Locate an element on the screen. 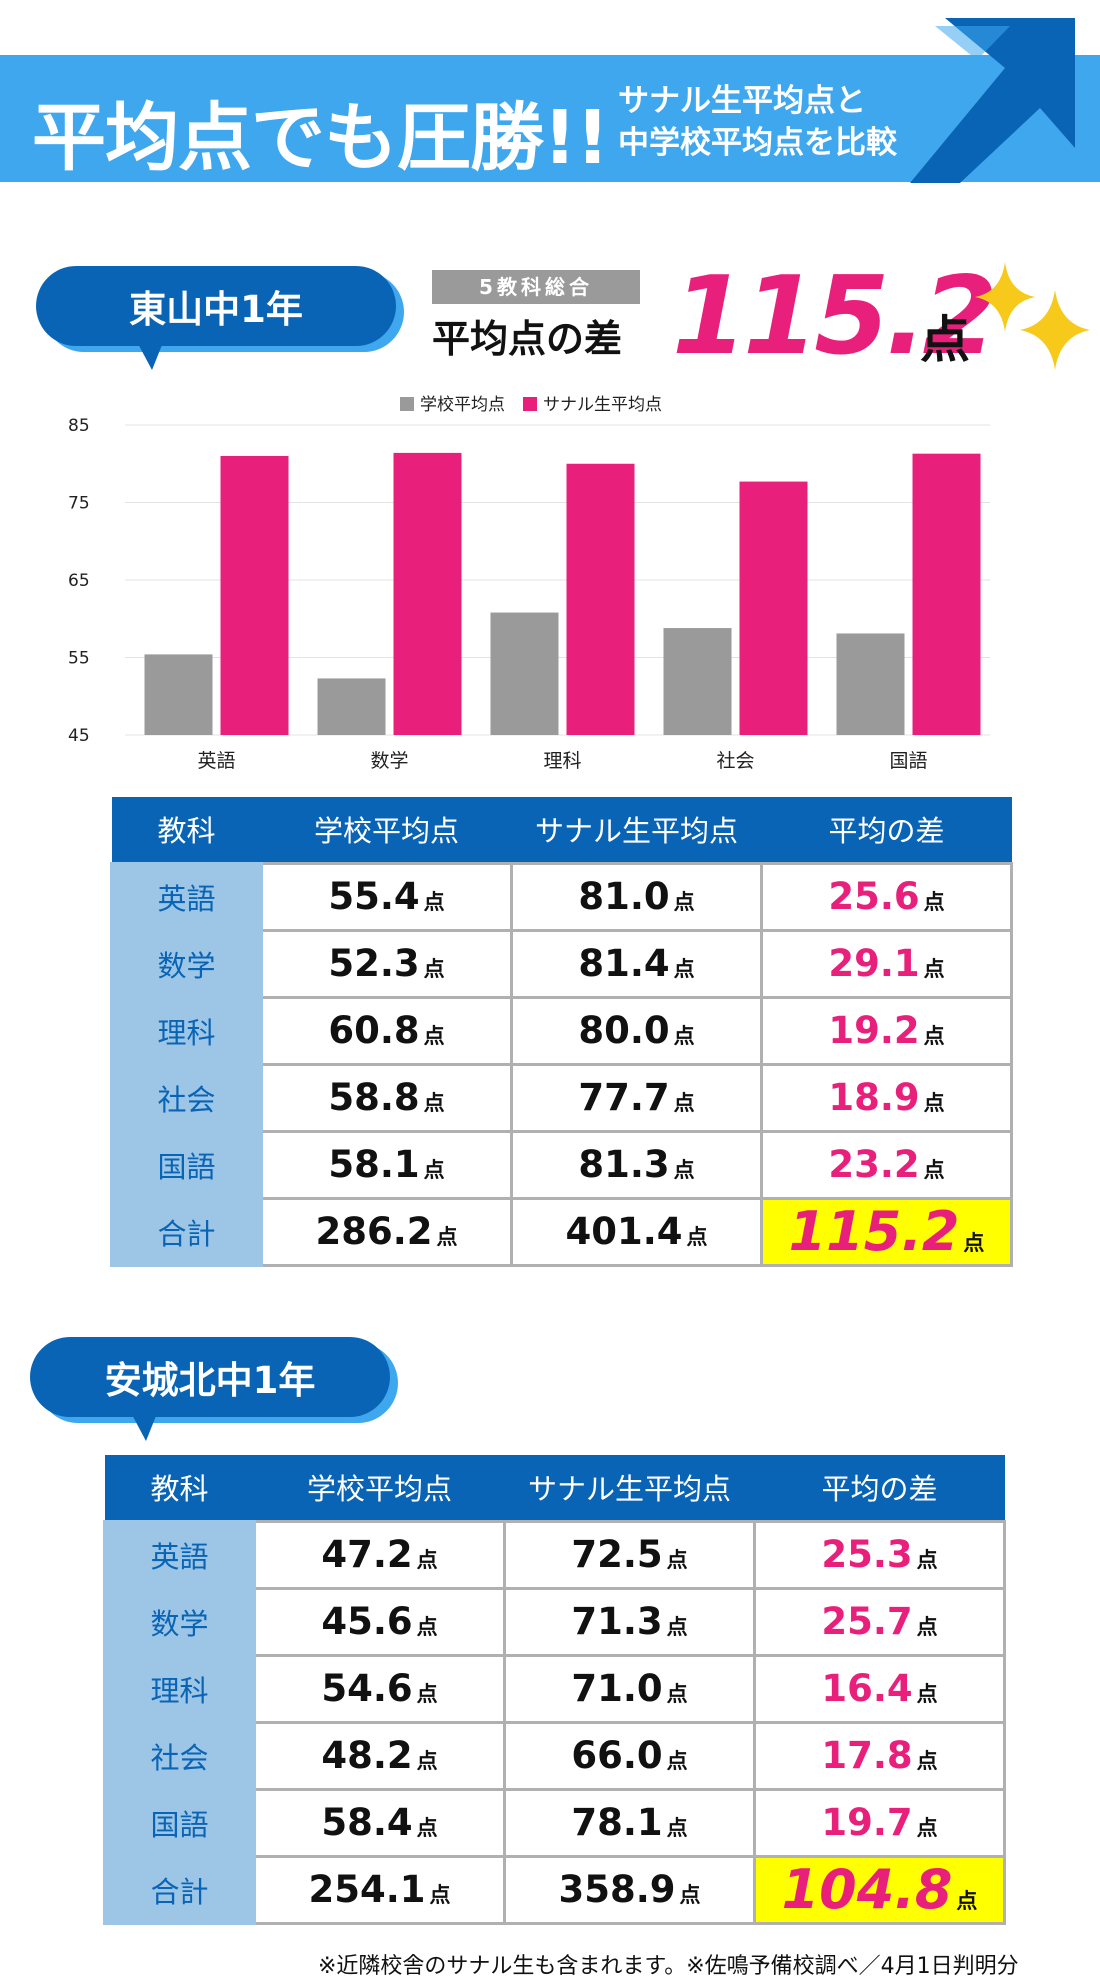  y-tick-label: 65 is located at coordinates (79, 581).